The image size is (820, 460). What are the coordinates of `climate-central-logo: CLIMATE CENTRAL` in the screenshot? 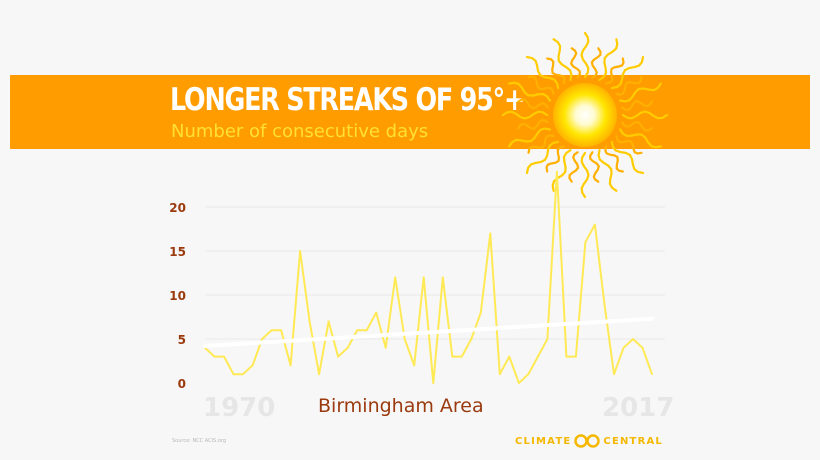 It's located at (589, 441).